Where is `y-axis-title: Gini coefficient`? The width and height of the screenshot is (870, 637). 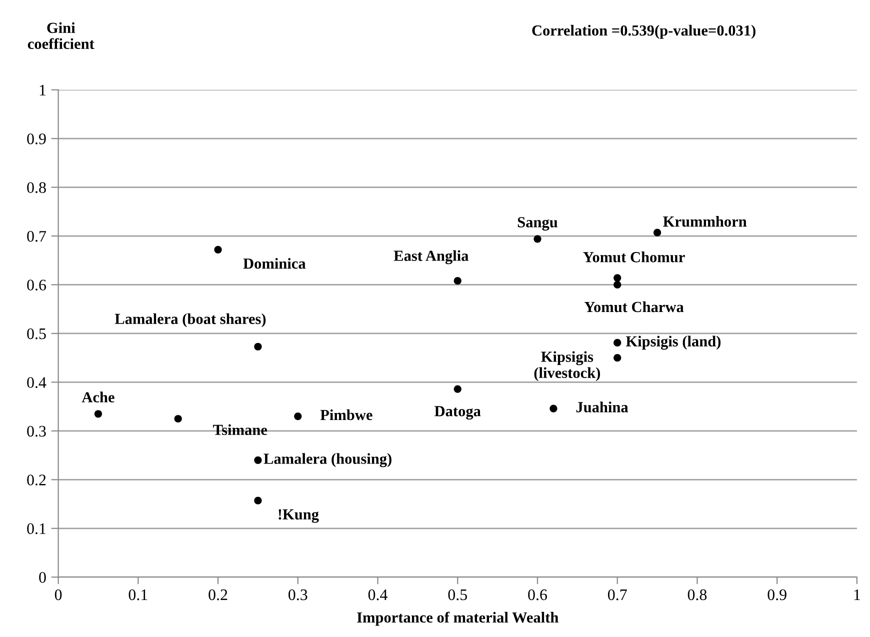
y-axis-title: Gini coefficient is located at coordinates (61, 36).